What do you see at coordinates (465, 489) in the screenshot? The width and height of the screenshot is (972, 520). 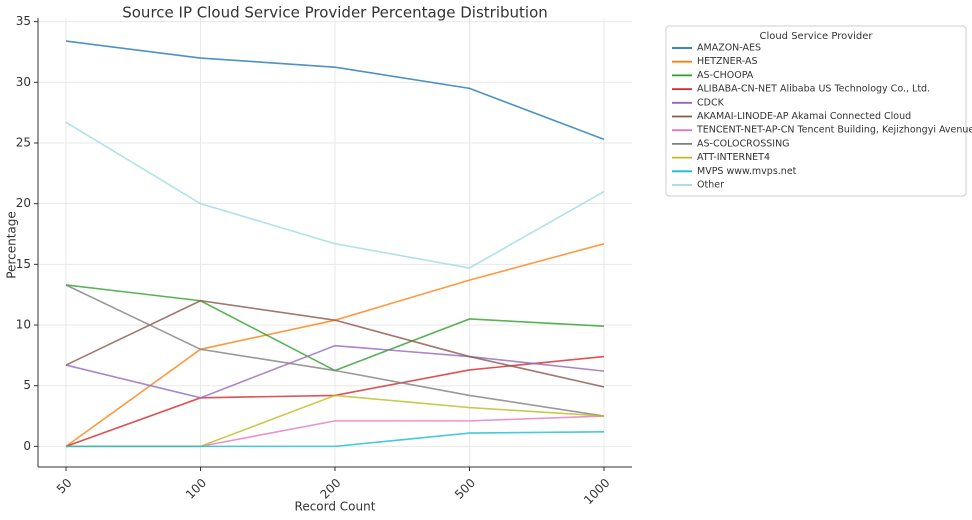 I see `x-tick-label: 500` at bounding box center [465, 489].